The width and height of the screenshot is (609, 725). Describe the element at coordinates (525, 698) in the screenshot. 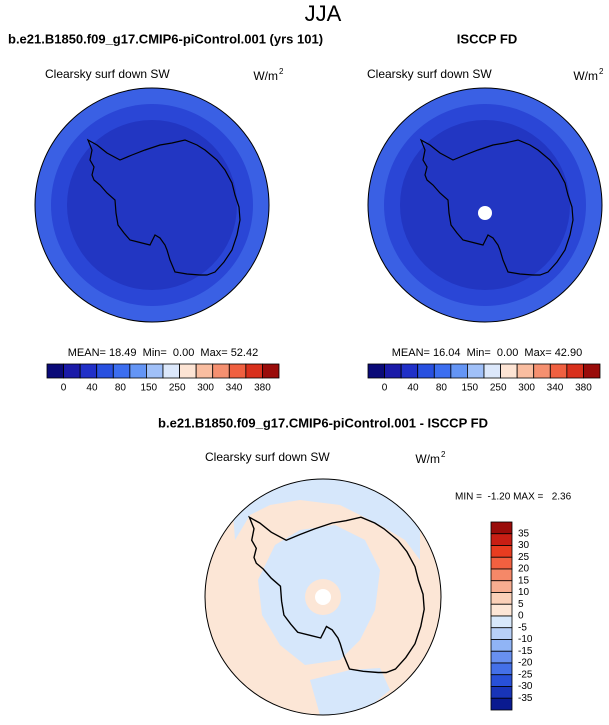

I see `colorbar-label: -35` at that location.